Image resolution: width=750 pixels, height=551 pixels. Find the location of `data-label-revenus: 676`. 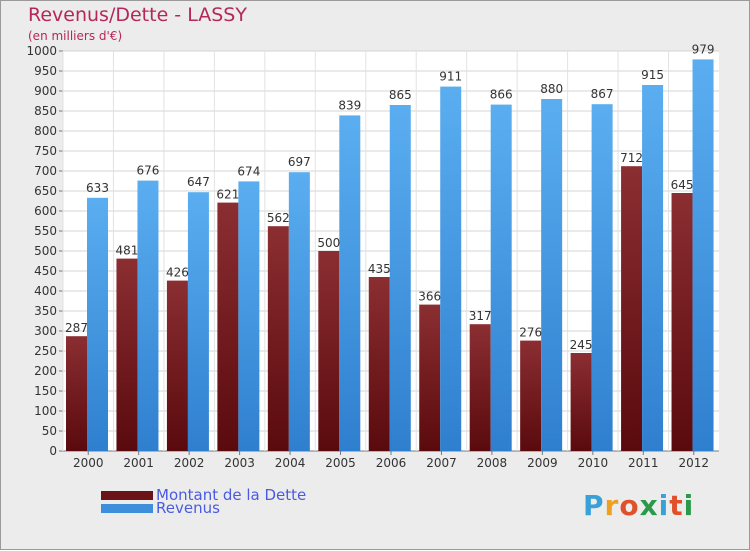

data-label-revenus: 676 is located at coordinates (148, 171).